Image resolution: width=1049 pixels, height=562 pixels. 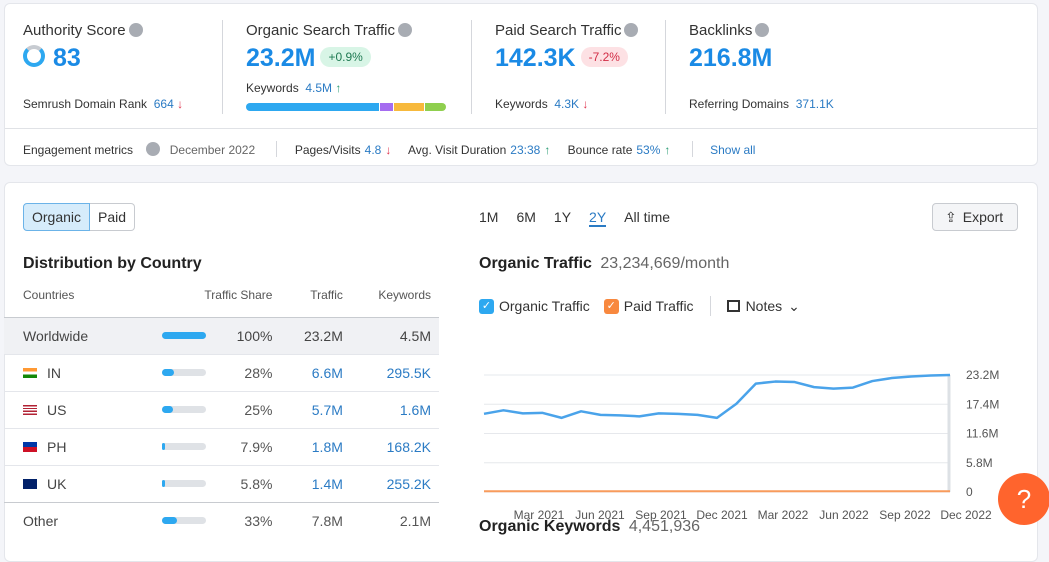 I want to click on traffic-value: 23.2M, so click(x=315, y=335).